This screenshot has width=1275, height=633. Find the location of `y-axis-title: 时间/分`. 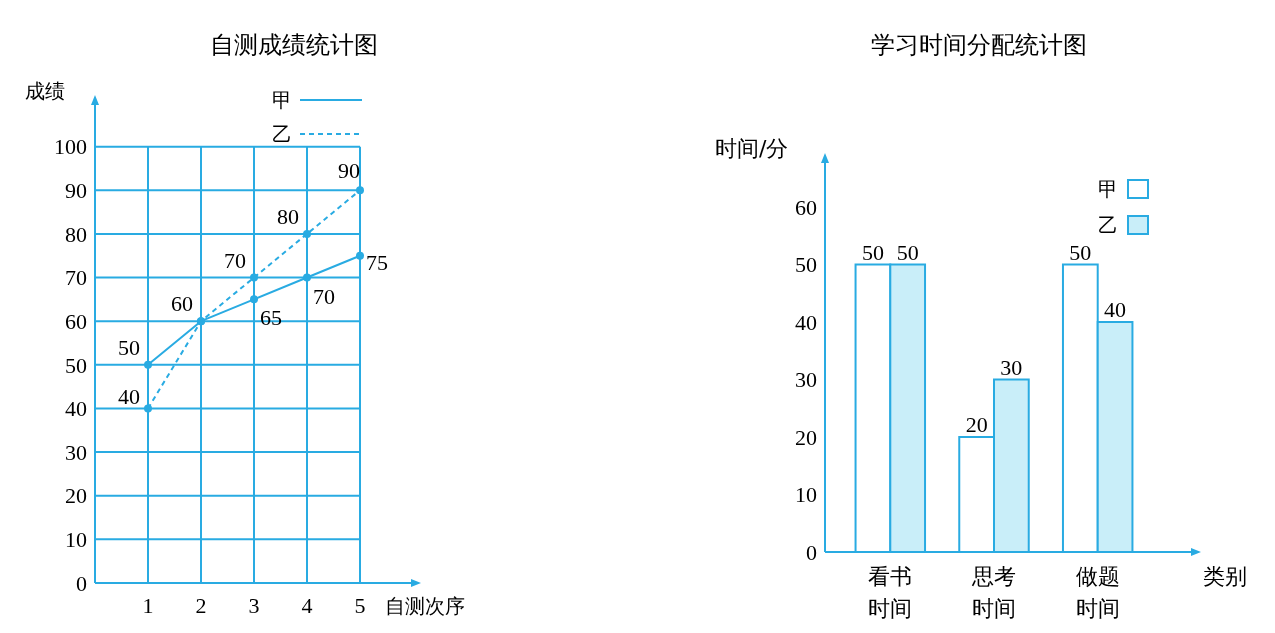

y-axis-title: 时间/分 is located at coordinates (752, 148).